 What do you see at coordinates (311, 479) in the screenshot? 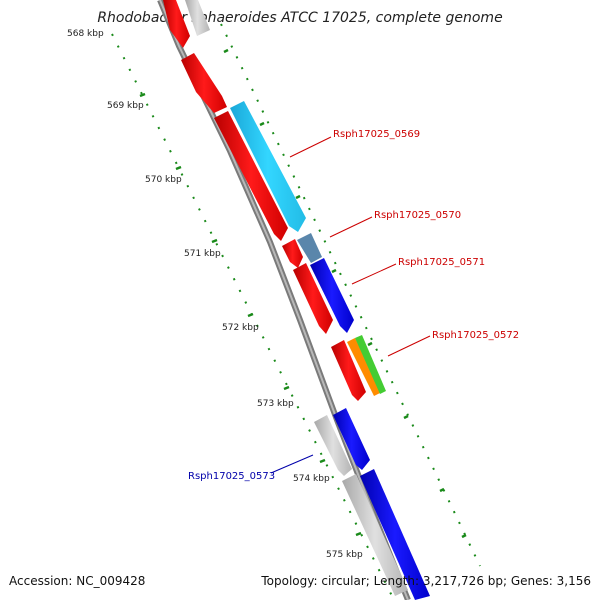
I see `tick-label-574: 574 kbp` at bounding box center [311, 479].